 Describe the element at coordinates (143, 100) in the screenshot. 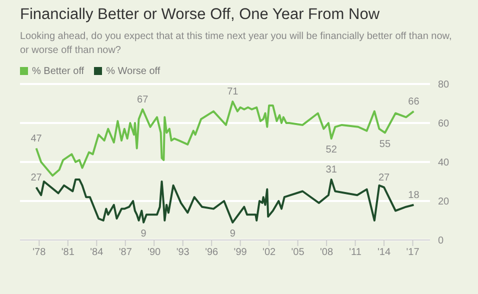

I see `annotation: 67` at that location.